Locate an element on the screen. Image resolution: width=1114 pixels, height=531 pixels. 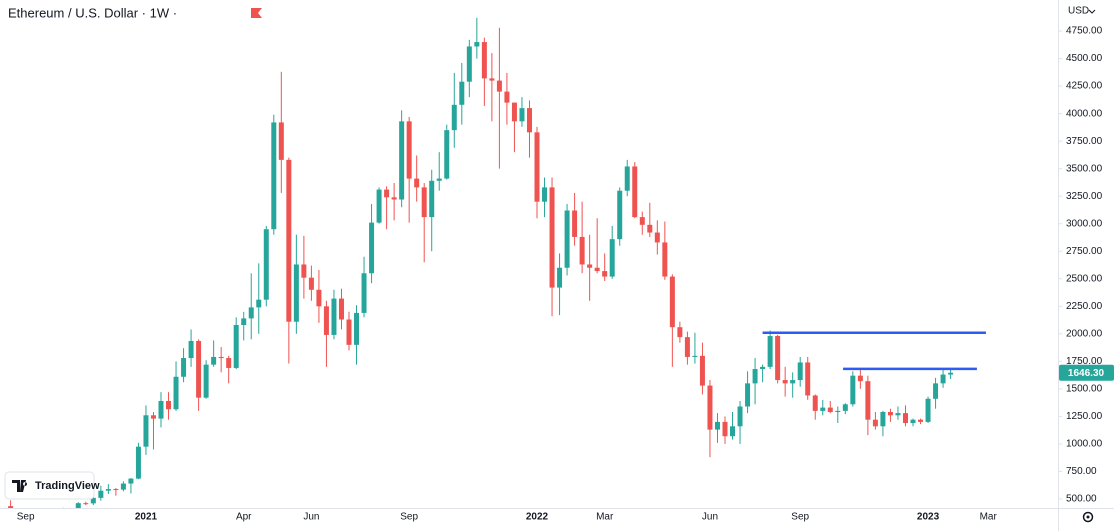
x-tick-label: 2022 is located at coordinates (537, 517).